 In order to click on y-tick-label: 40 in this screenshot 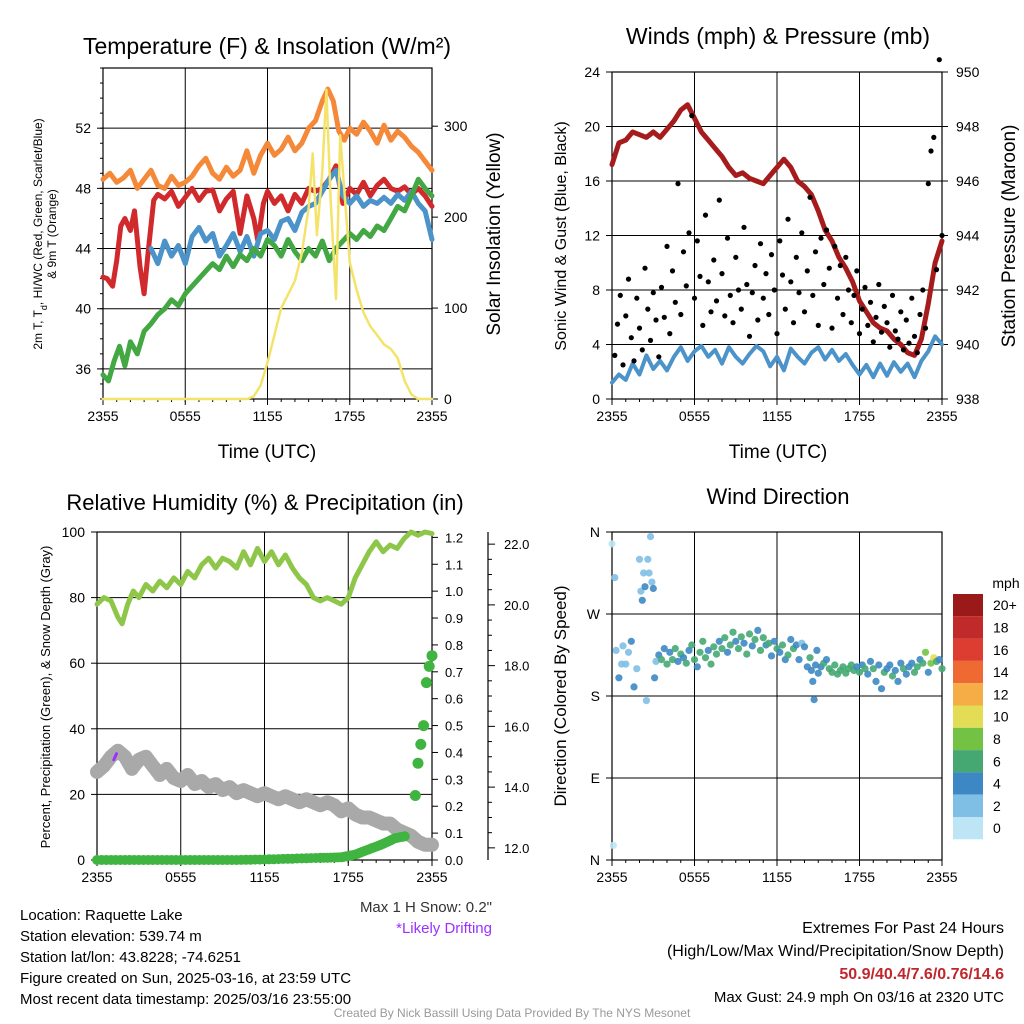, I will do `click(77, 729)`.